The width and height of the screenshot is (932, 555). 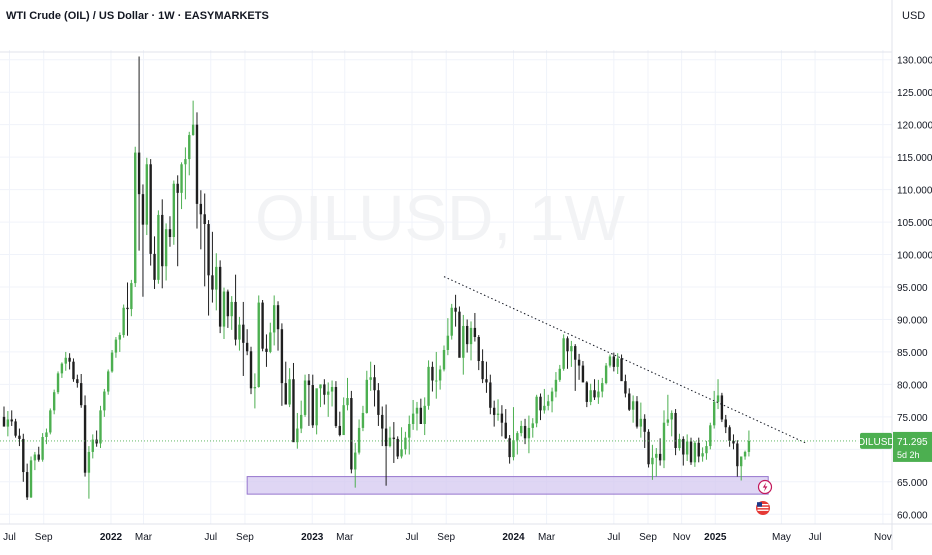 I want to click on price-tag: OILUSD 71.295 5d 2h, so click(x=894, y=446).